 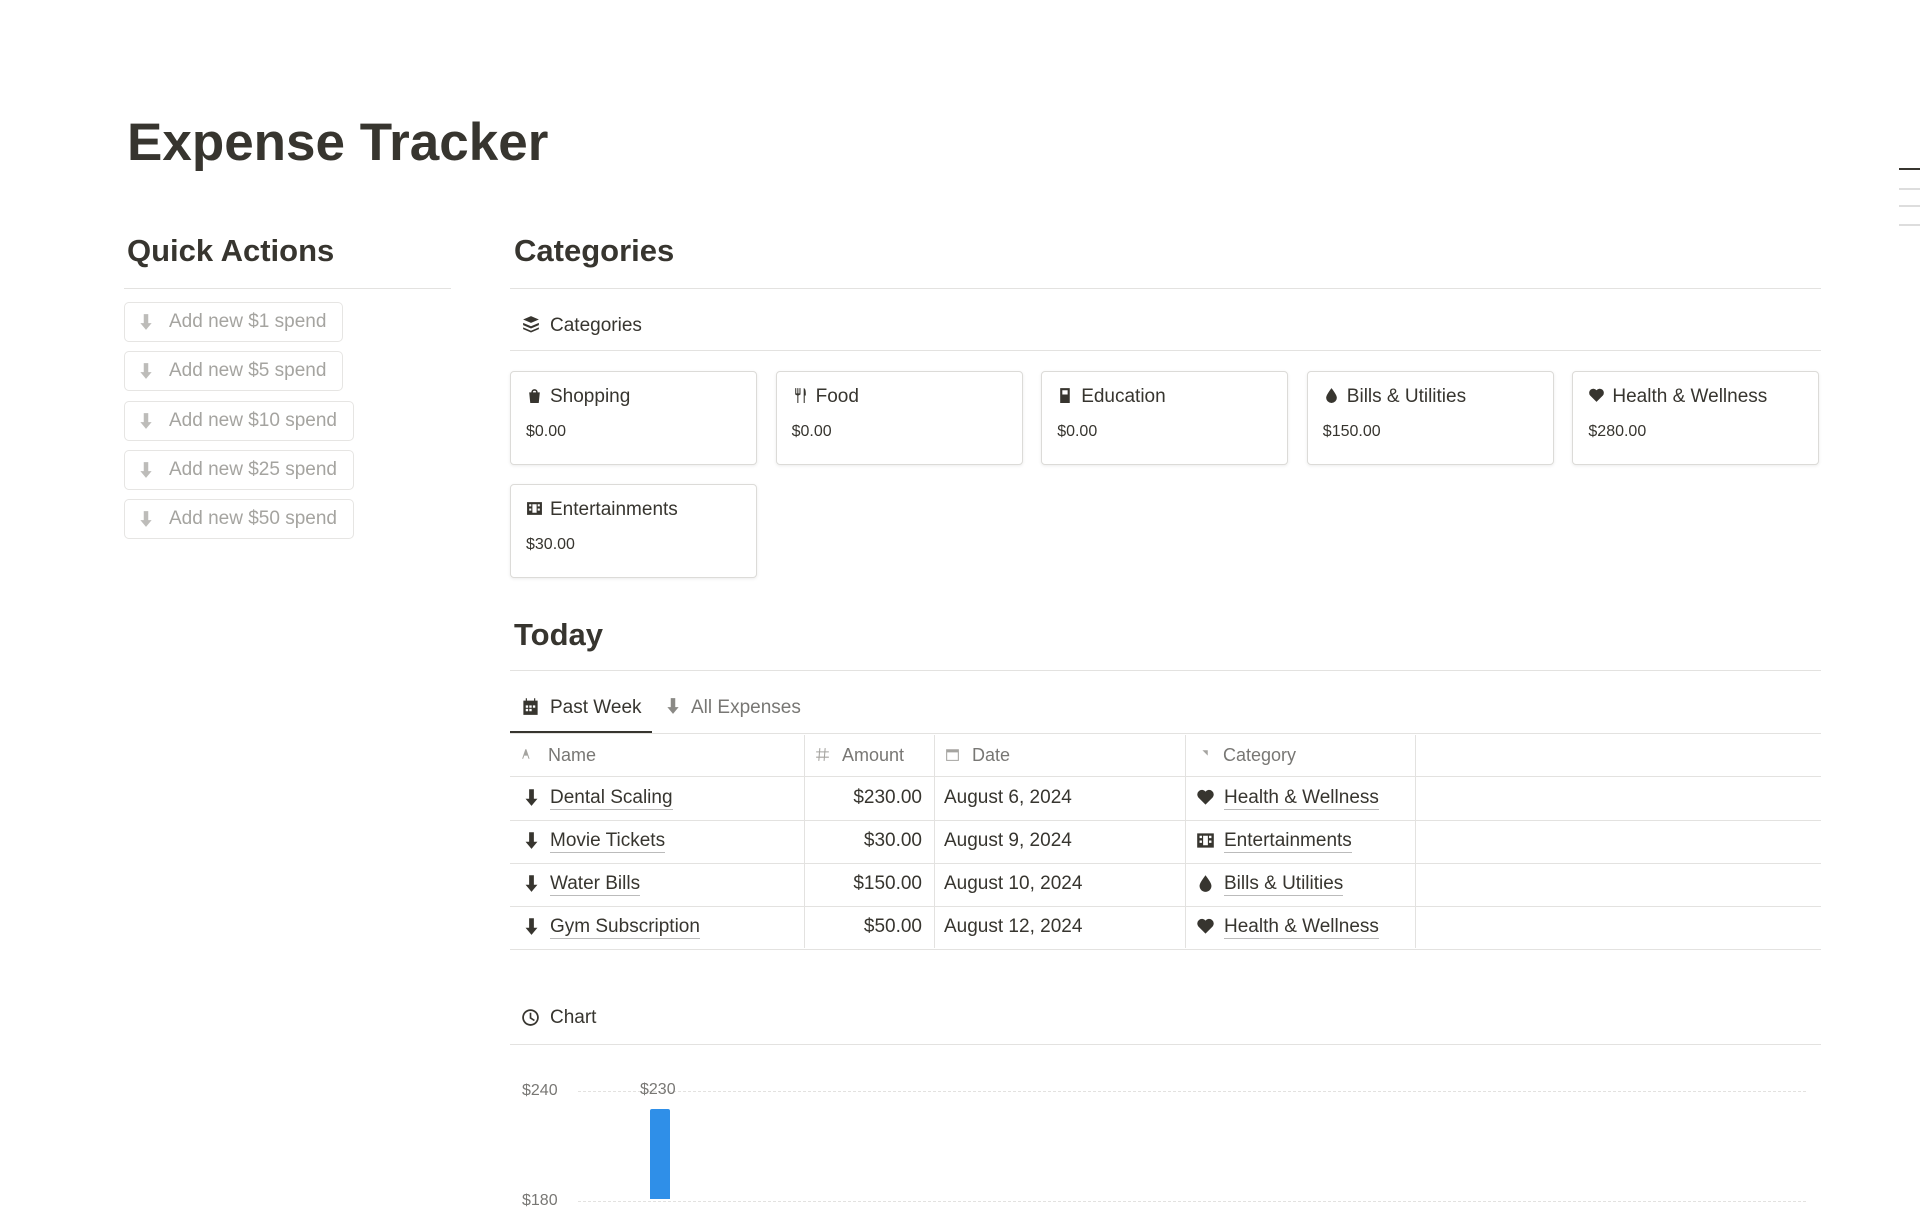 I want to click on cell-date: August 9, 2024, so click(x=1008, y=840).